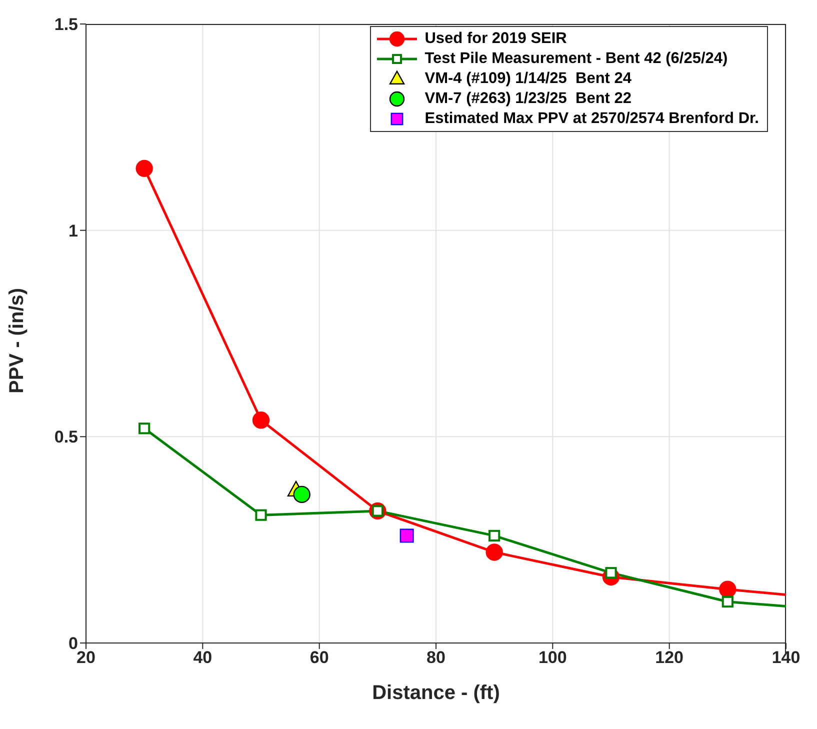 This screenshot has height=729, width=817. What do you see at coordinates (66, 24) in the screenshot?
I see `y-tick-label: 1.5` at bounding box center [66, 24].